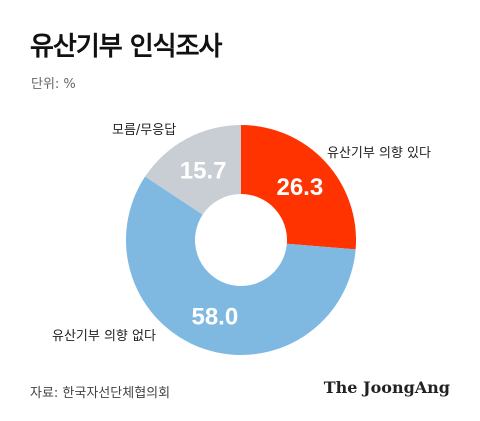 This screenshot has width=480, height=421. Describe the element at coordinates (126, 47) in the screenshot. I see `chart-title: 유산기부 인식조사` at that location.